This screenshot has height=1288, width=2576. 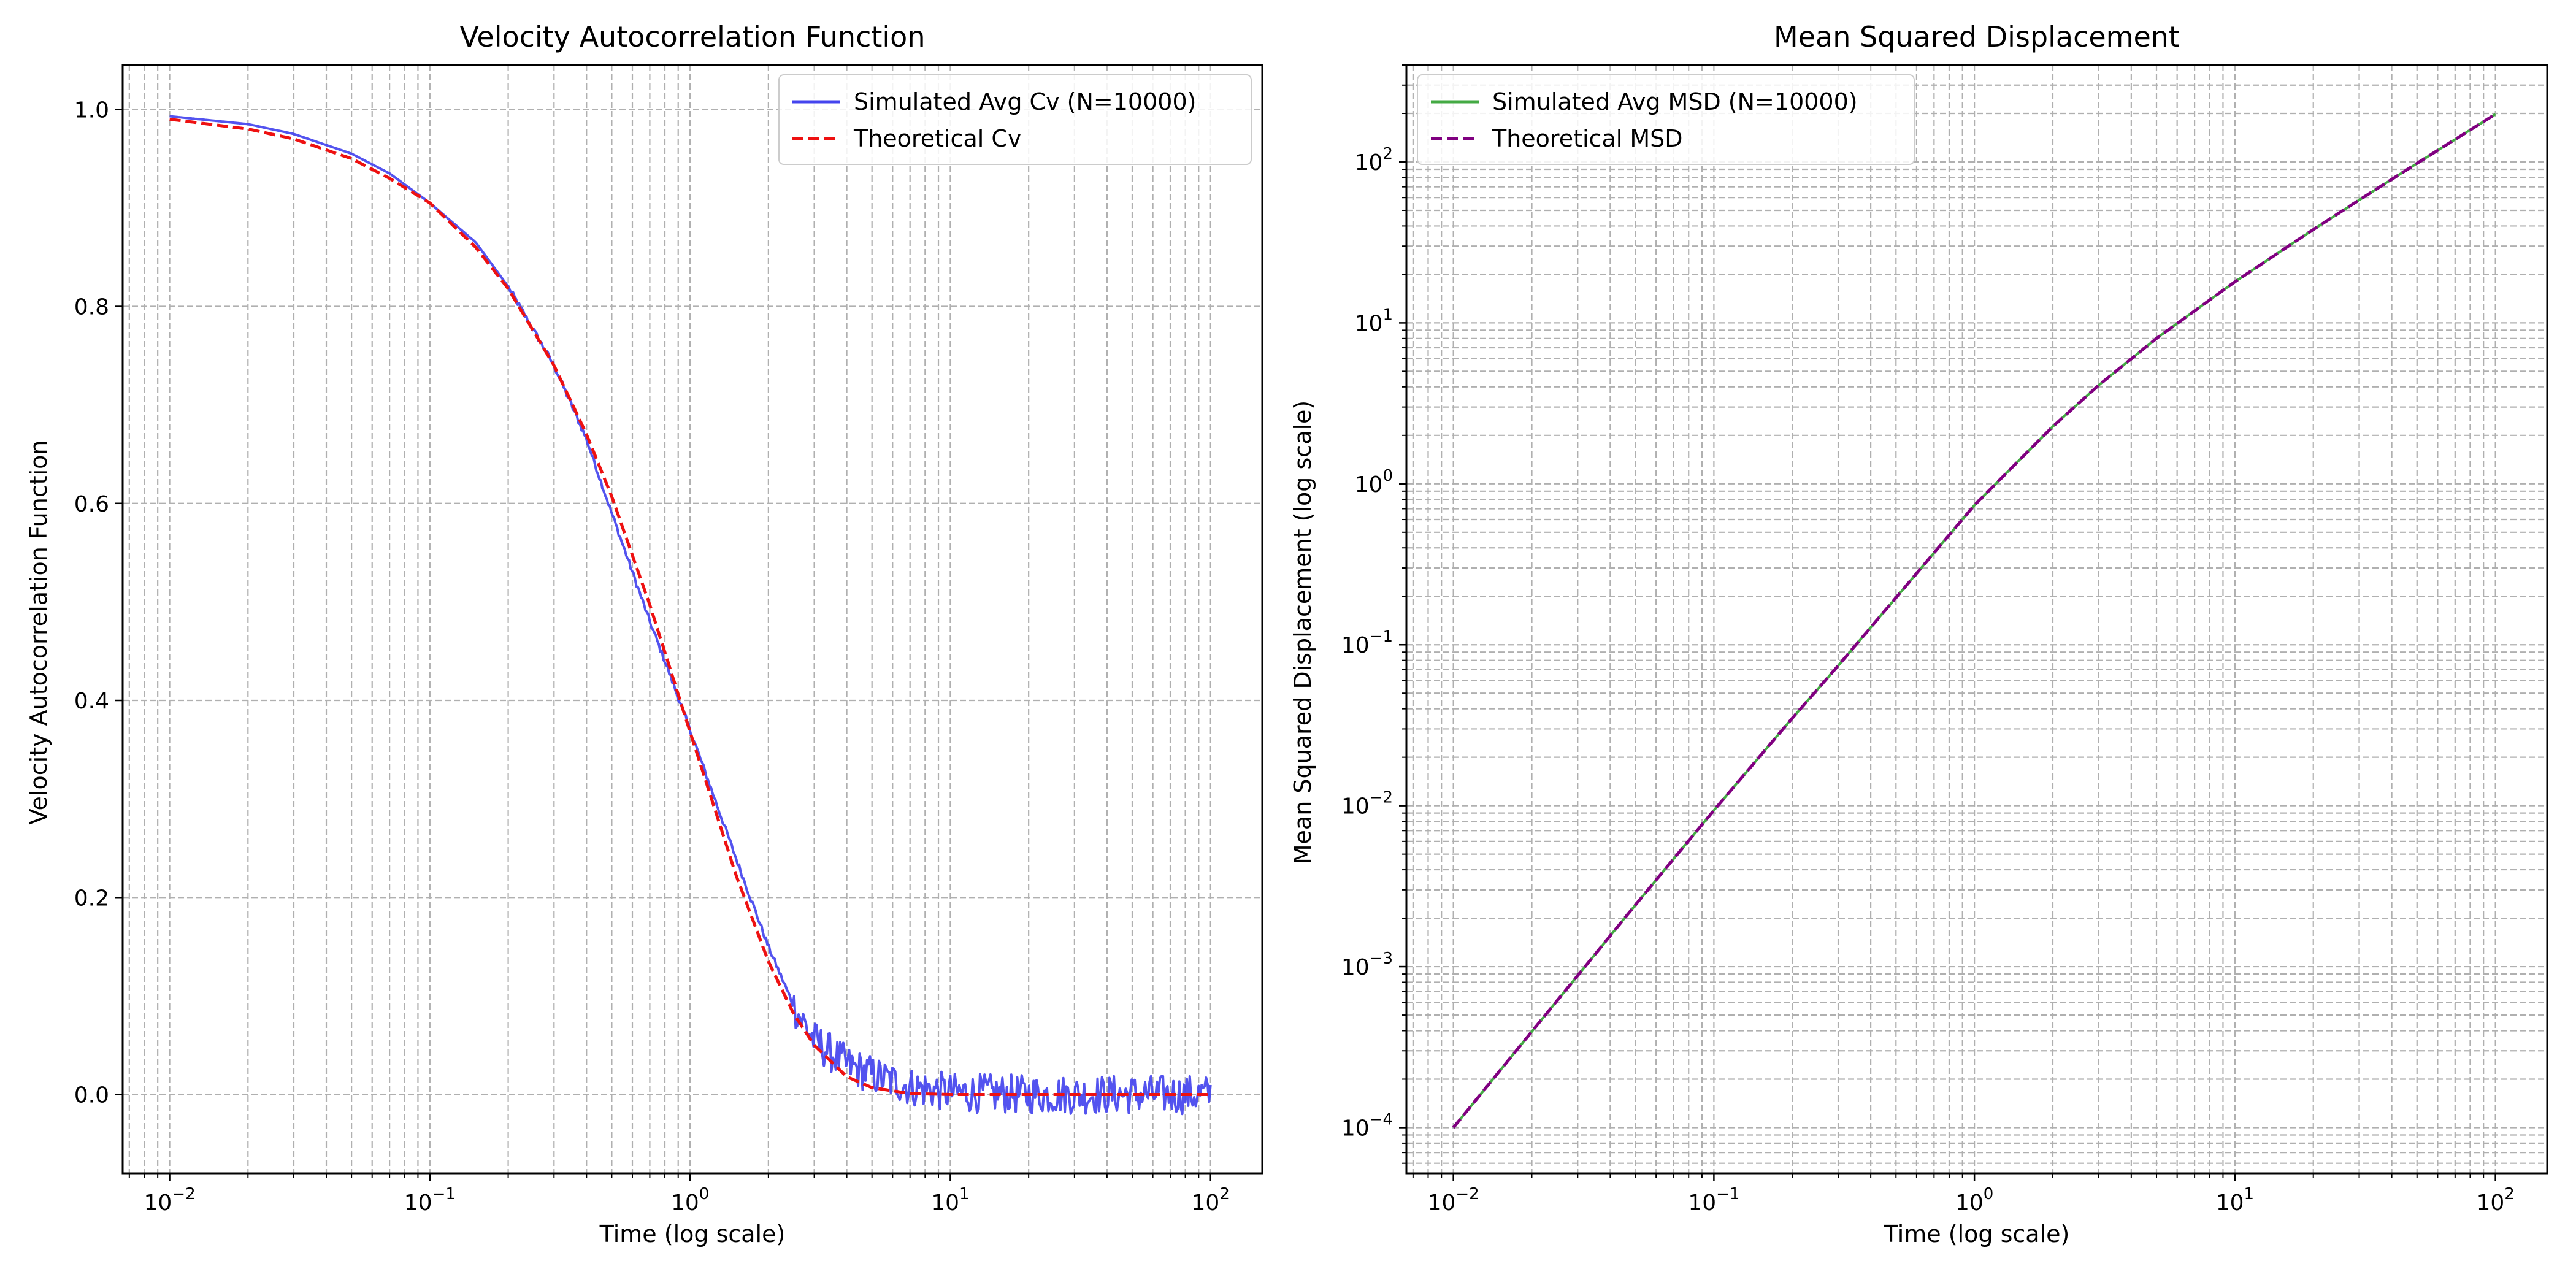 I want to click on y-tick-label-exp: −3, so click(x=1381, y=958).